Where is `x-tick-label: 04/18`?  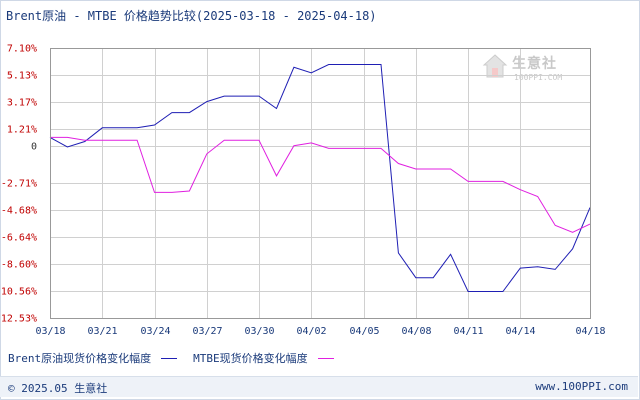 x-tick-label: 04/18 is located at coordinates (590, 331).